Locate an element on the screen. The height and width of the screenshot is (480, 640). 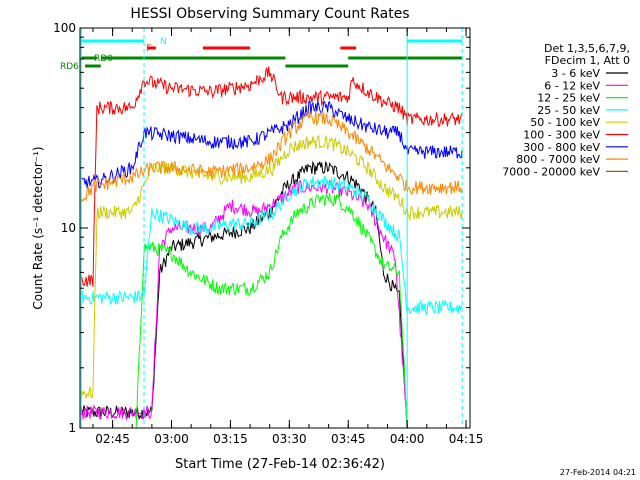
x-axis-label: Start Time (27-Feb-14 02:36:42) is located at coordinates (280, 464).